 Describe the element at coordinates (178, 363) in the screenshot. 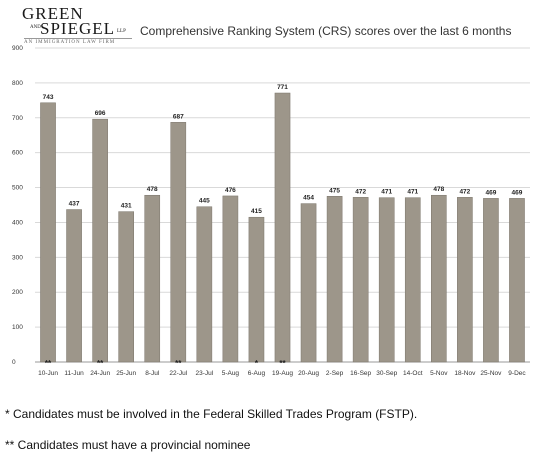

I see `marker-22-Jul: **` at that location.